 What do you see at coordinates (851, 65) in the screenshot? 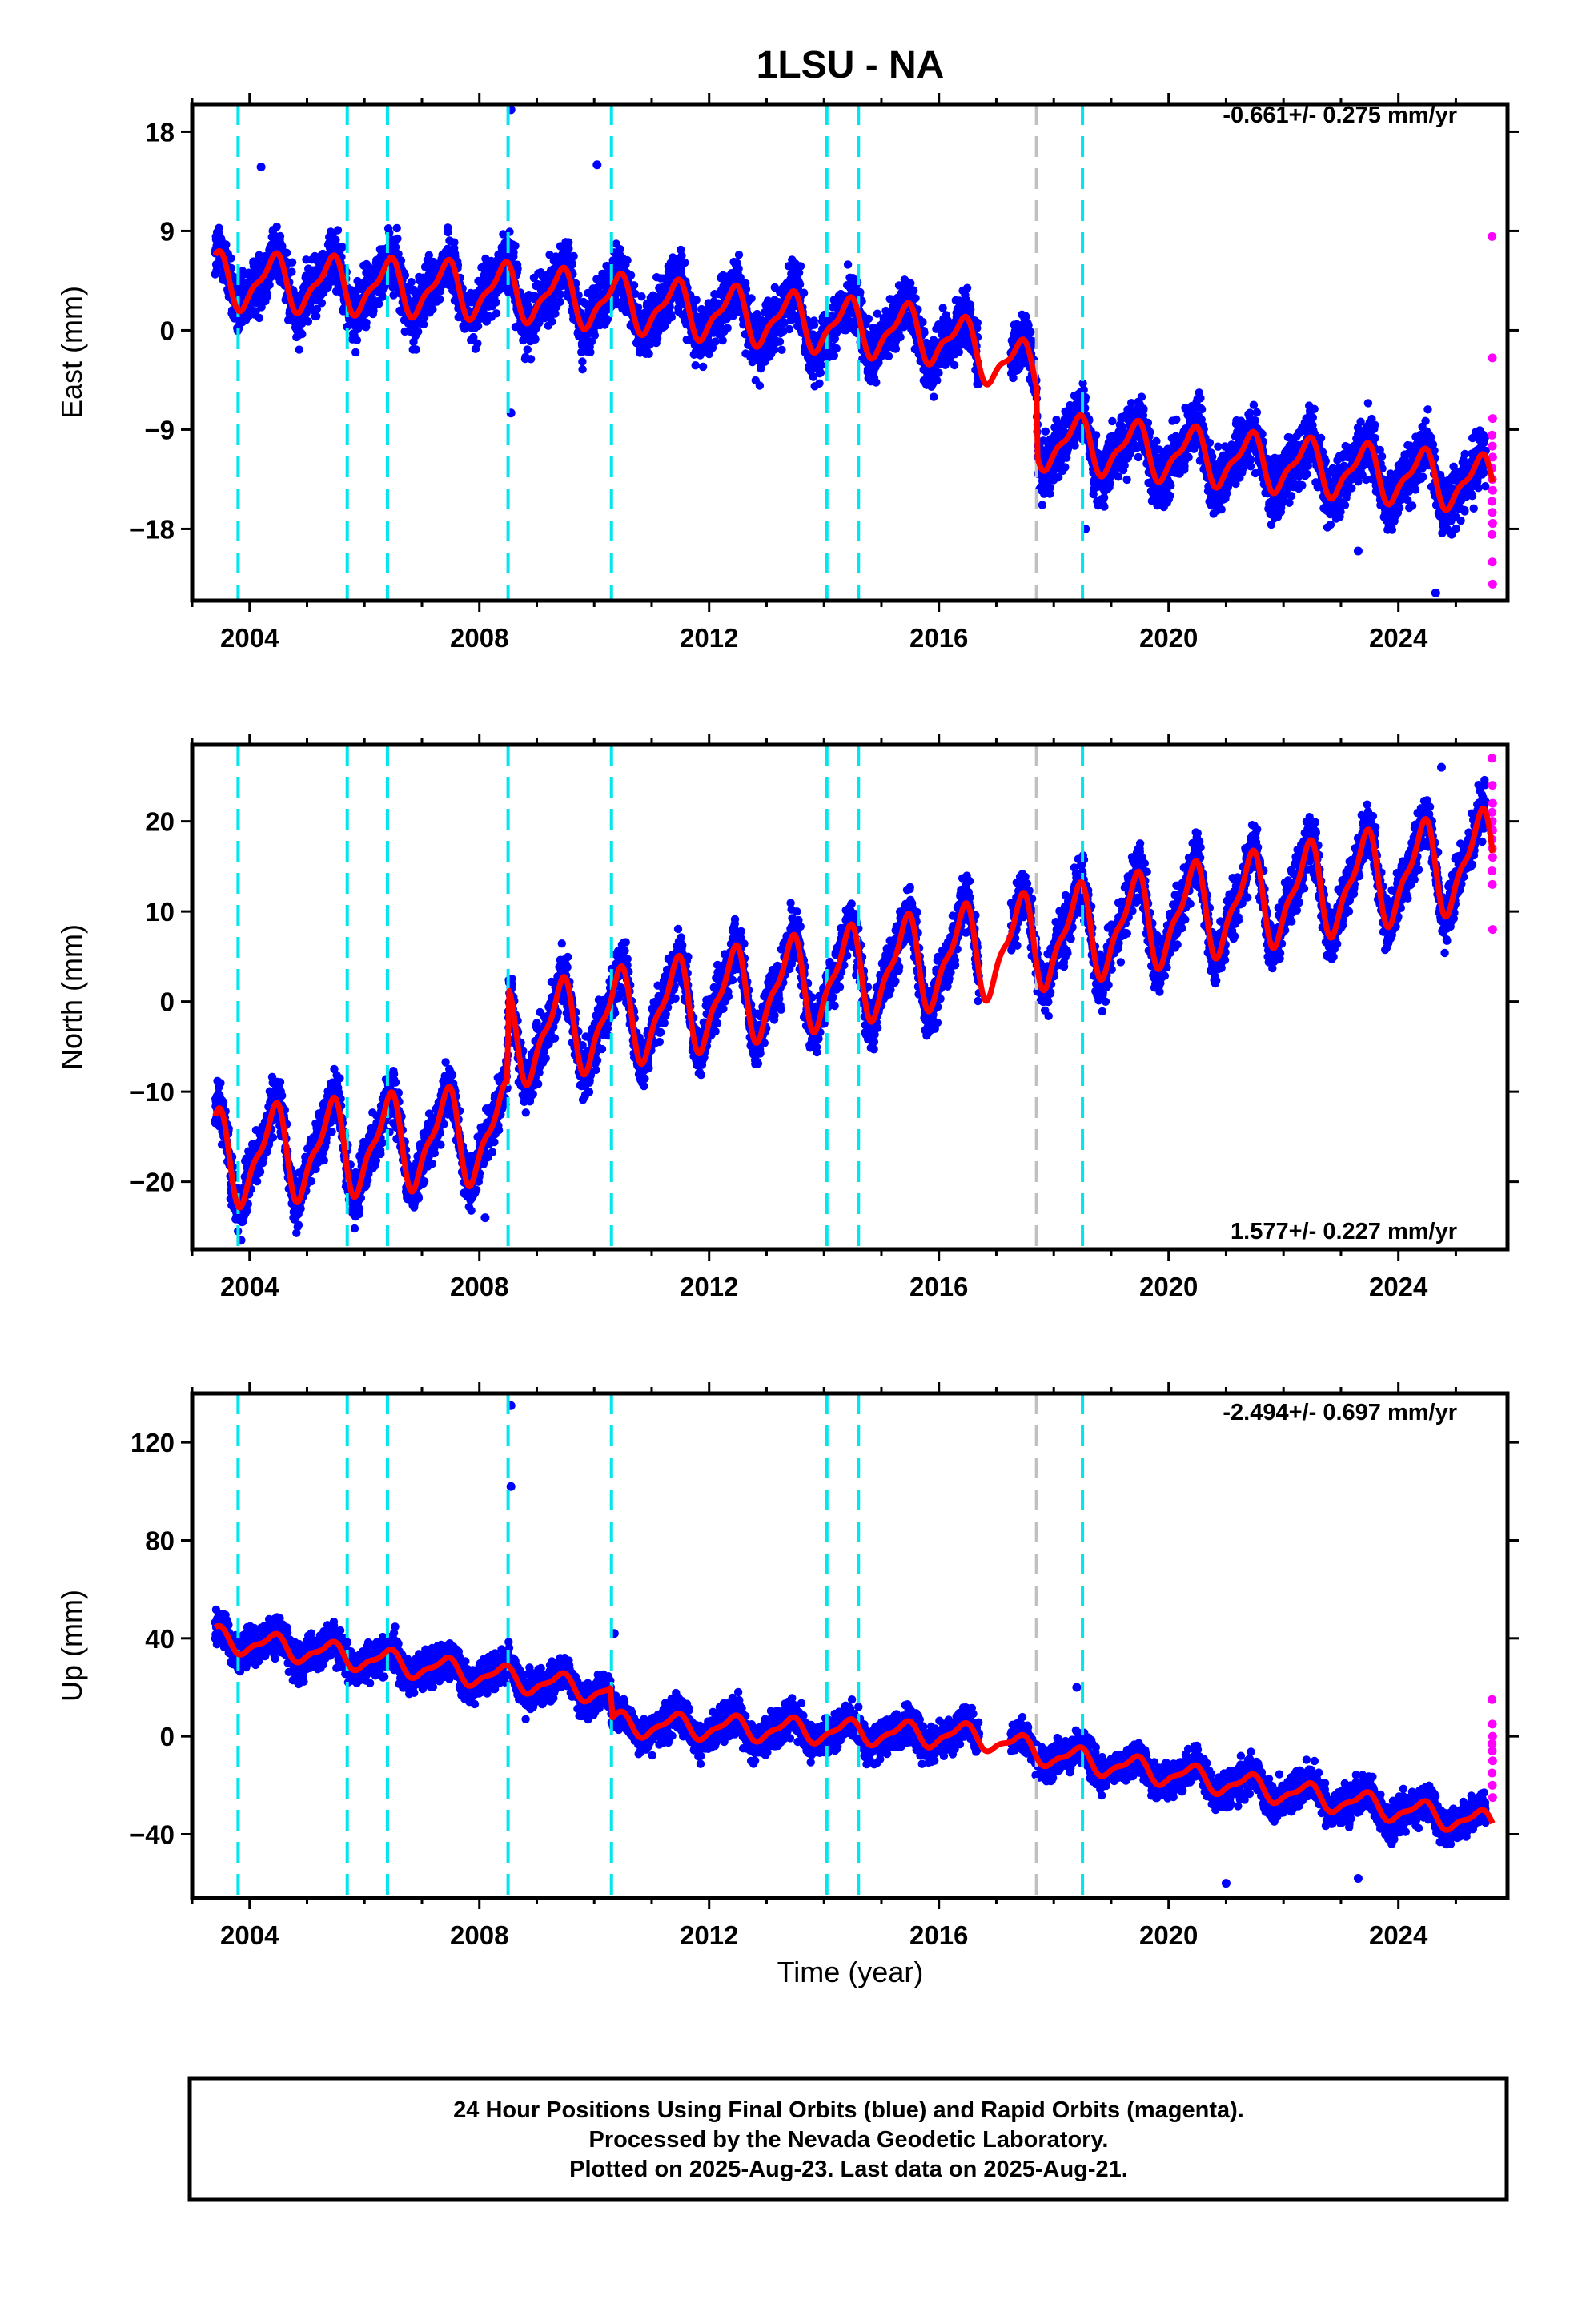
I see `chart-title: 1LSU - NA` at bounding box center [851, 65].